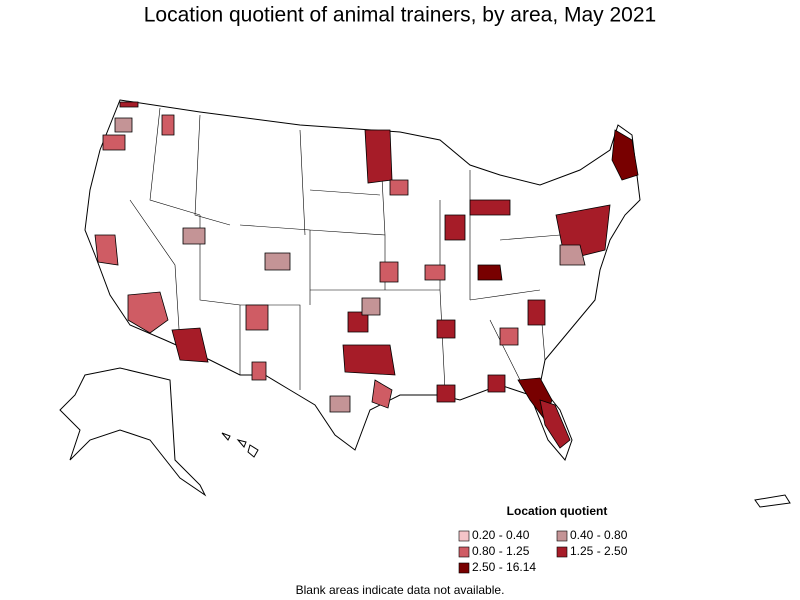  What do you see at coordinates (240, 445) in the screenshot?
I see `hawaii` at bounding box center [240, 445].